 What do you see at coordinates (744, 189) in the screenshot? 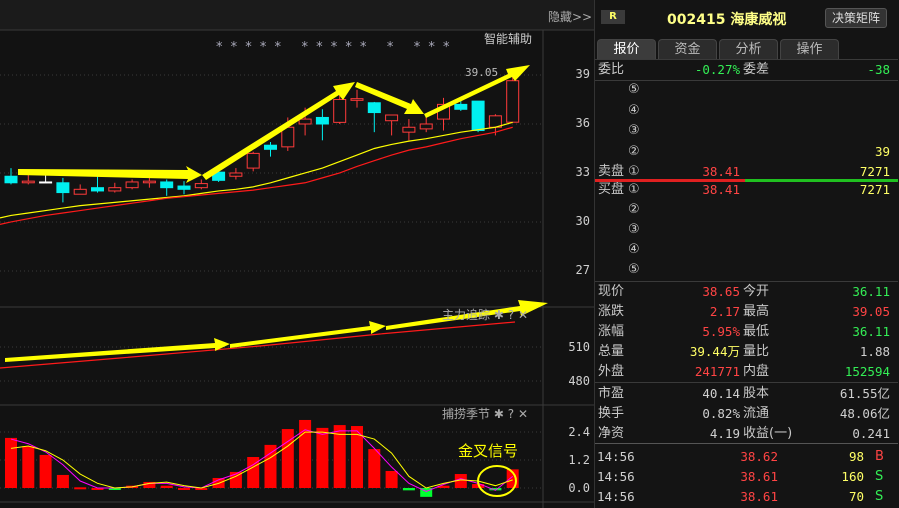
I see `order-book-row: 买盘 ① 38.41 7271` at bounding box center [744, 189].